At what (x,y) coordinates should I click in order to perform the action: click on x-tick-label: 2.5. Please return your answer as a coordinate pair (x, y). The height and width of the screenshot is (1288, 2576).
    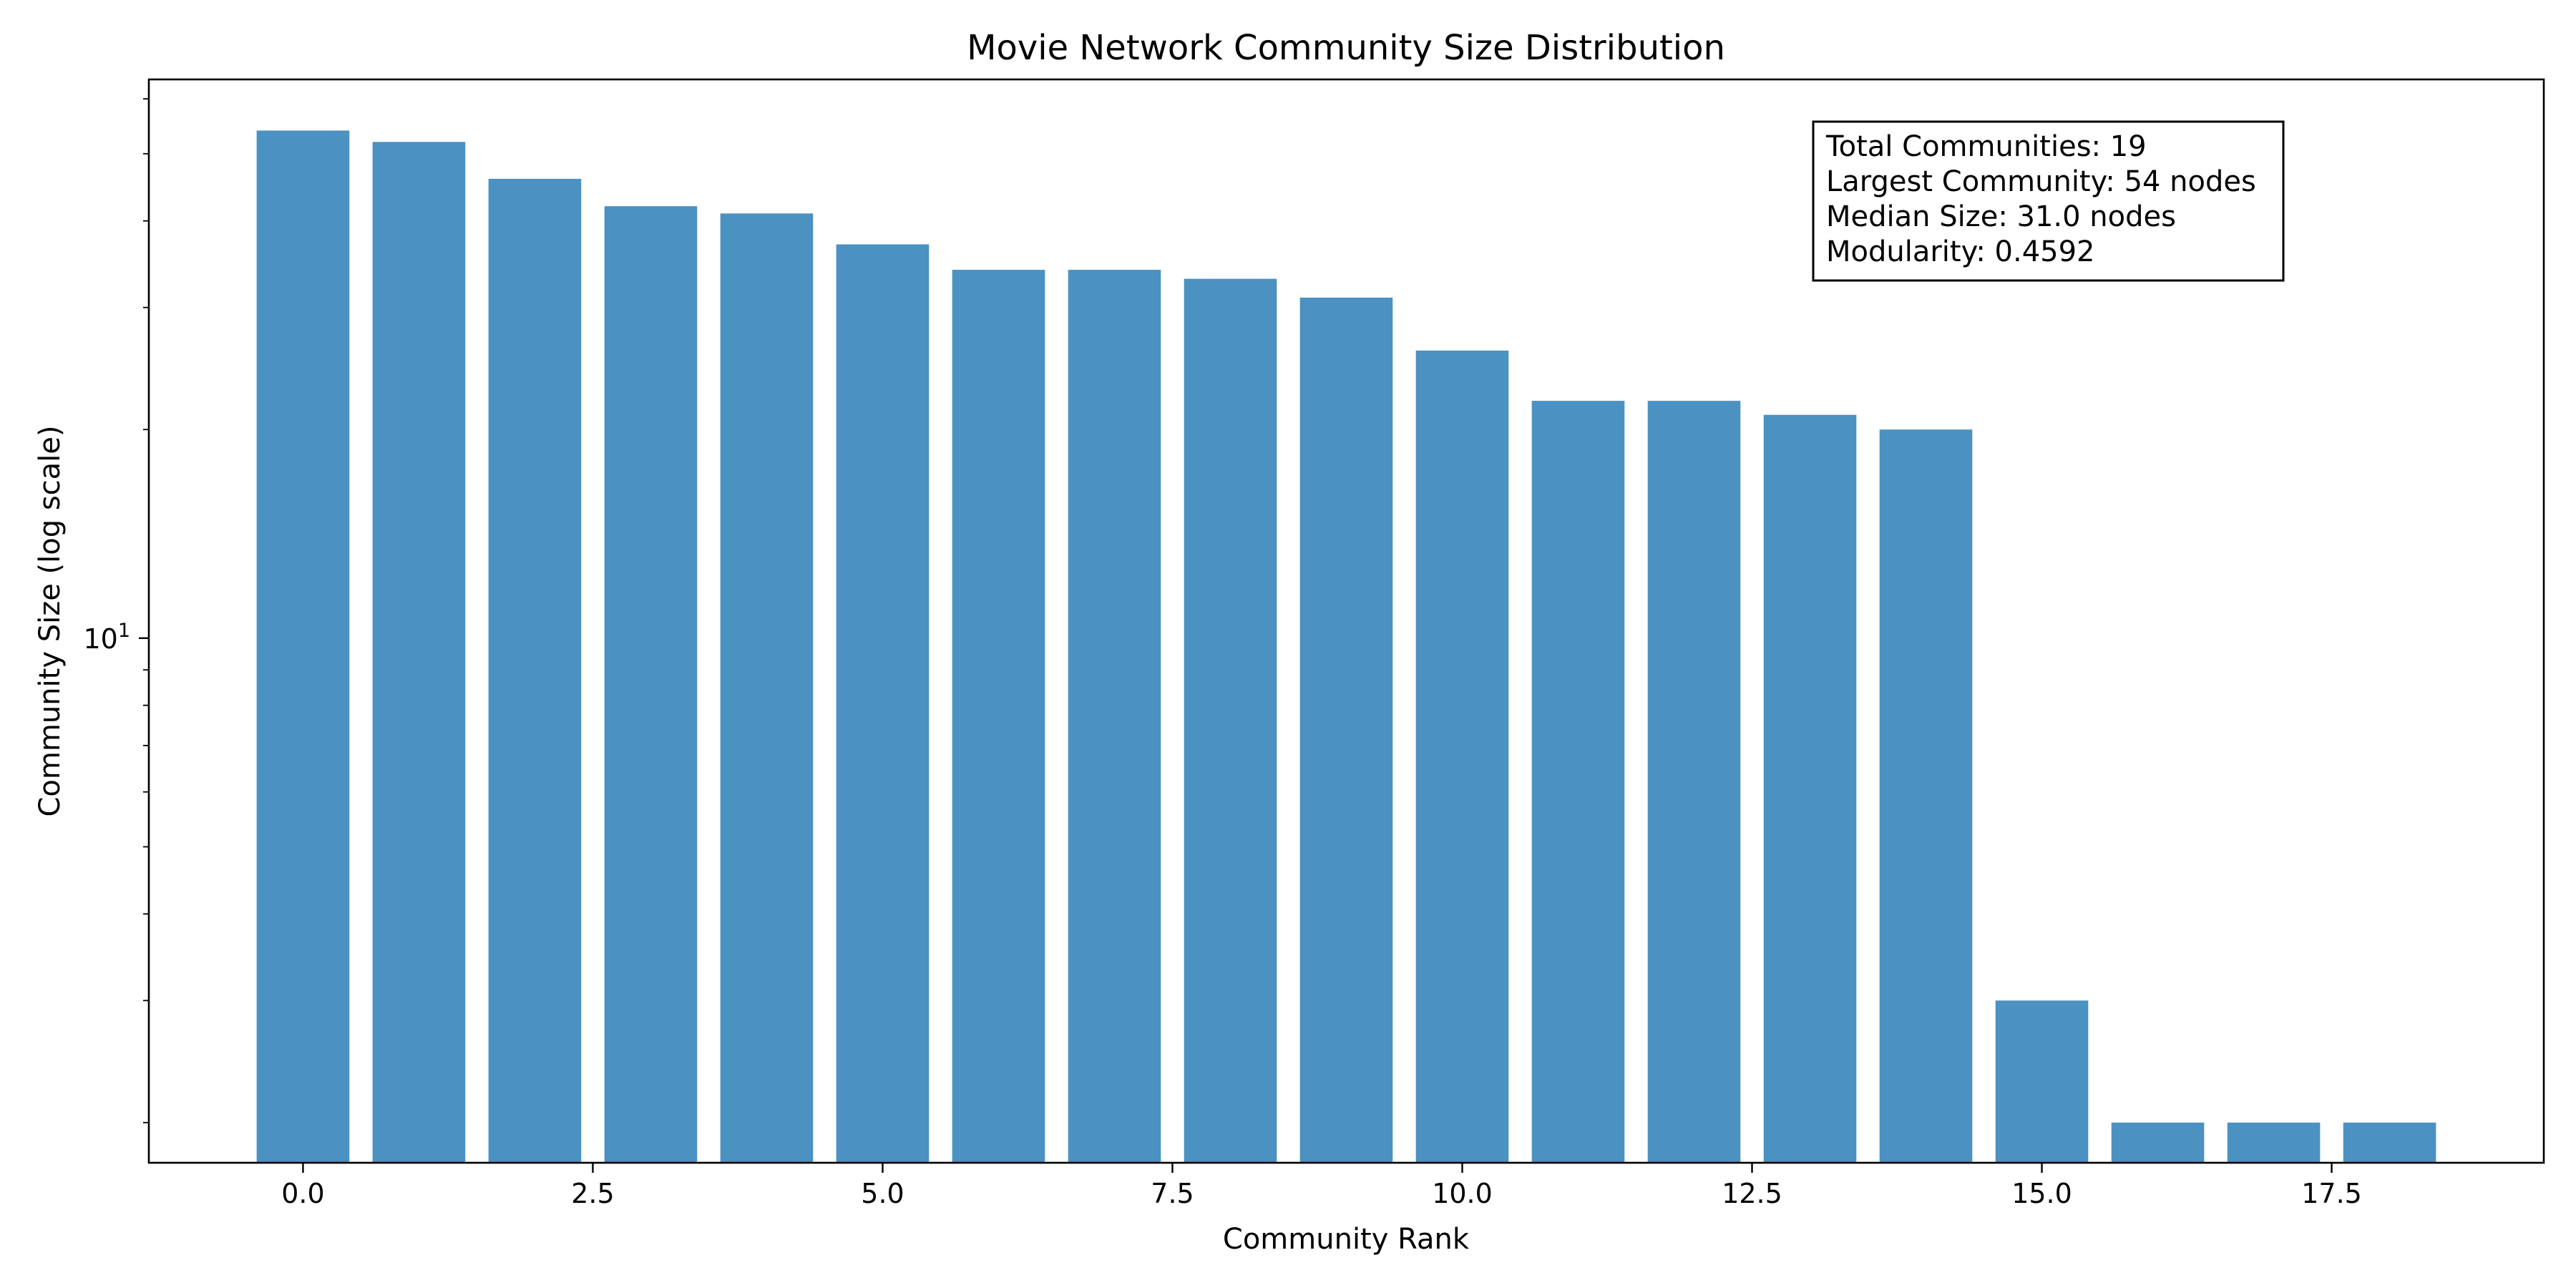
    Looking at the image, I should click on (592, 1193).